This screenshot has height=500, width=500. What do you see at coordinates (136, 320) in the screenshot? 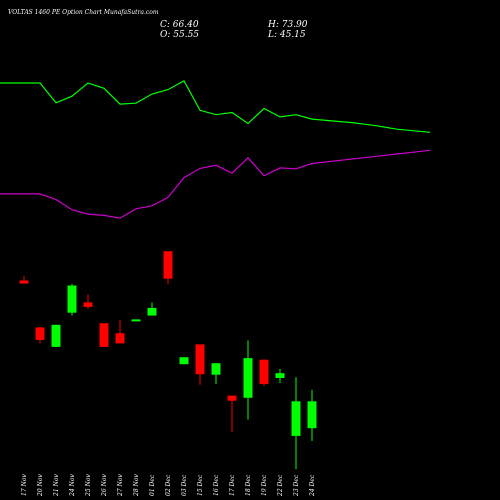
I see `candle-body-28-nov` at bounding box center [136, 320].